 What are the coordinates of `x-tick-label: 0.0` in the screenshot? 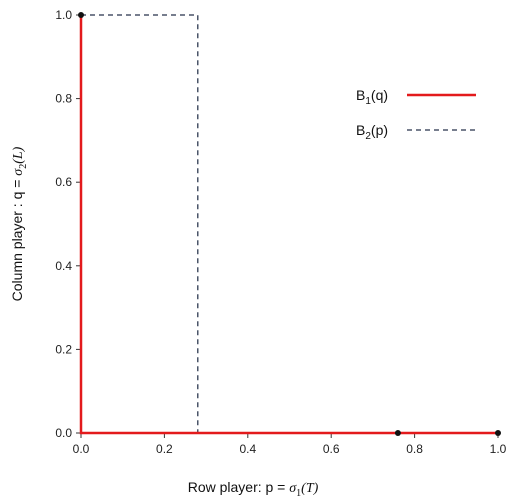 It's located at (81, 449).